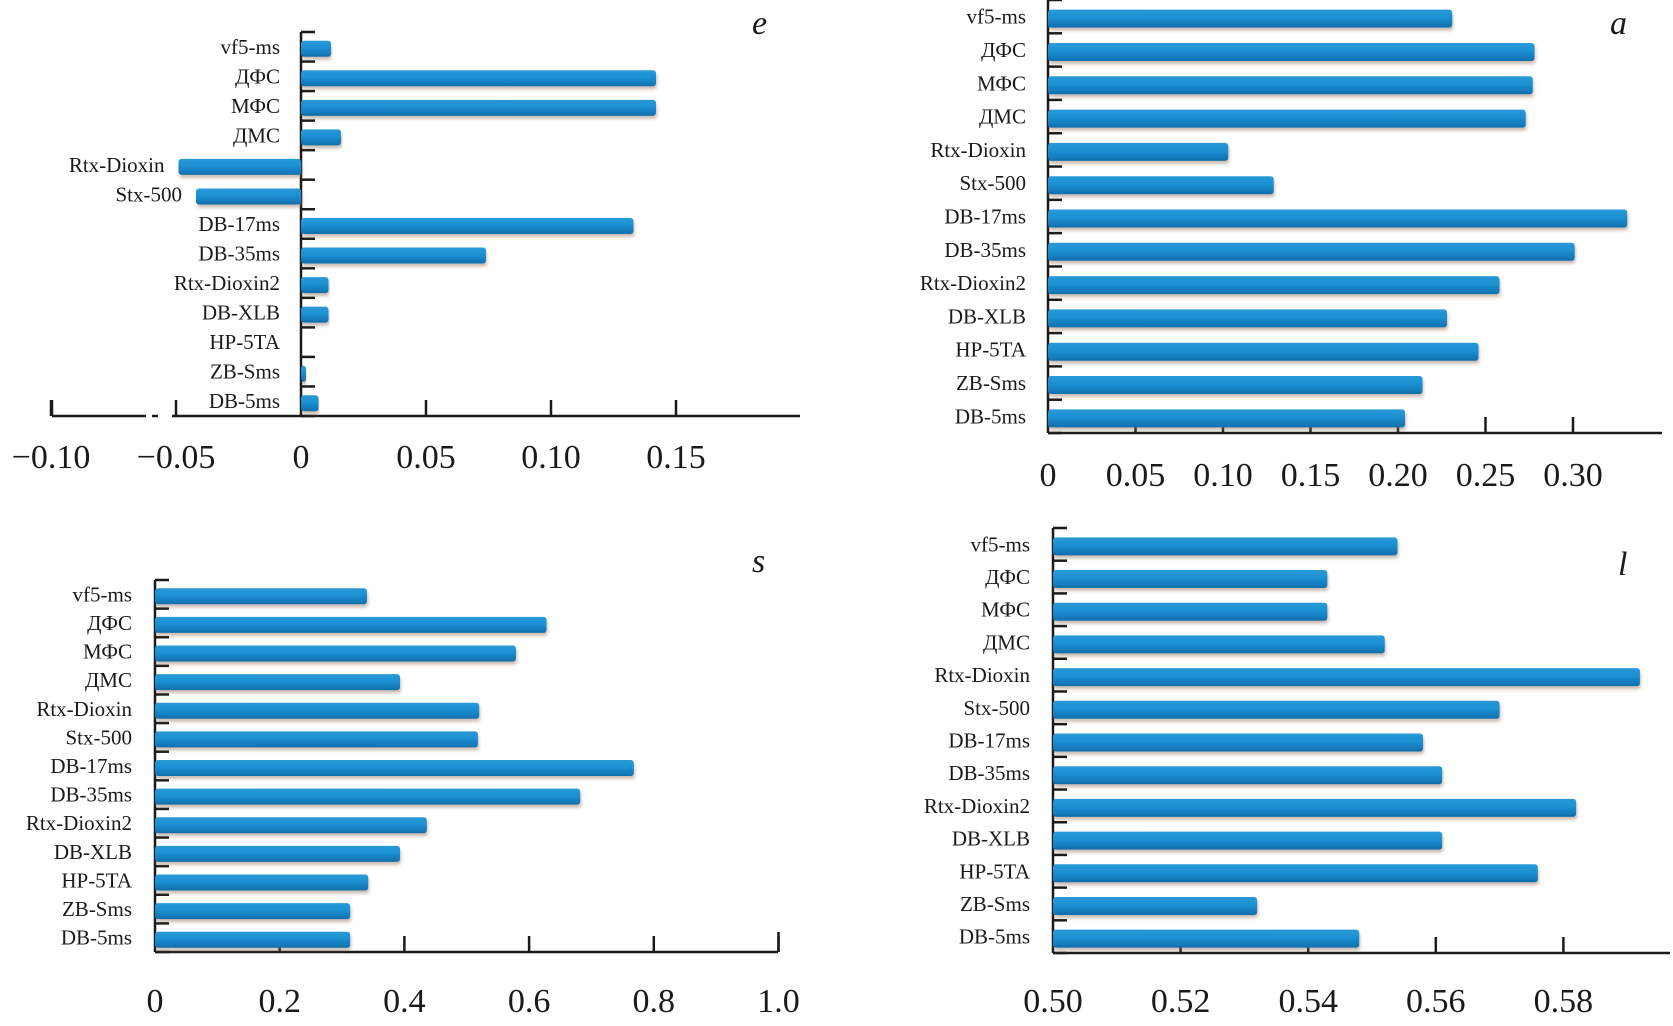 Image resolution: width=1673 pixels, height=1026 pixels. I want to click on x-tick-label: 0.6, so click(529, 1001).